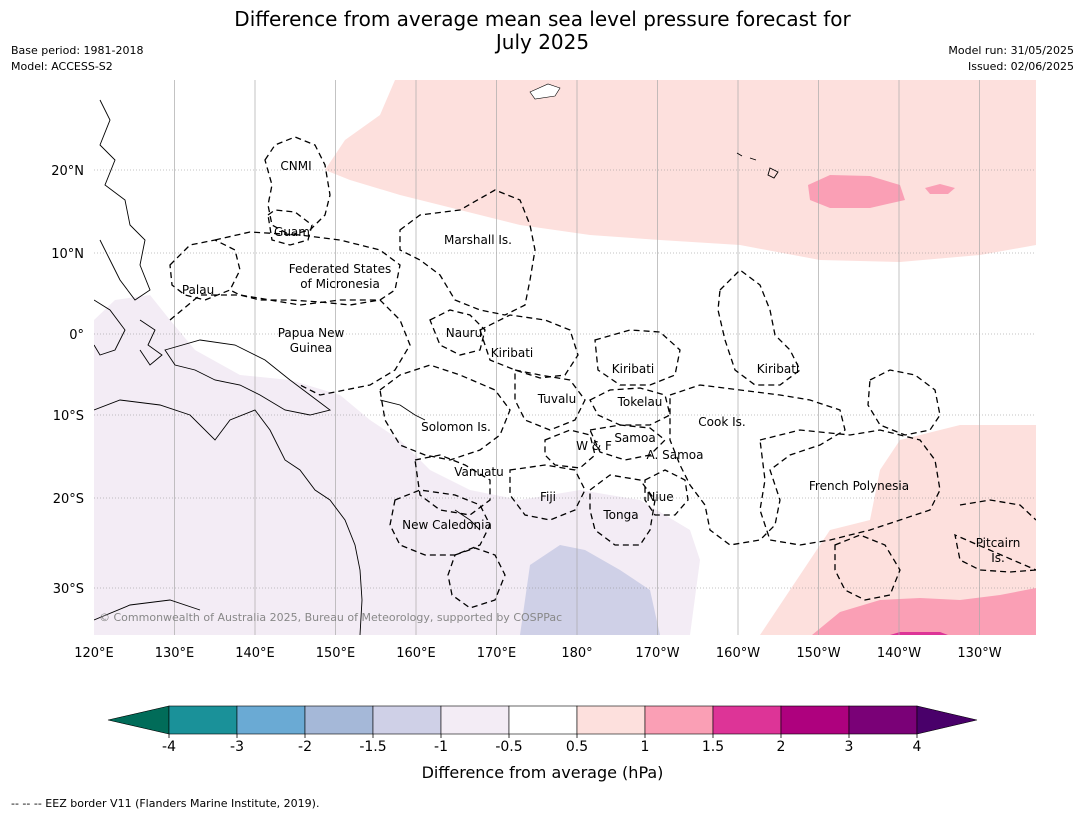 This screenshot has width=1085, height=816. I want to click on model-name: Model: ACCESS-S2, so click(62, 66).